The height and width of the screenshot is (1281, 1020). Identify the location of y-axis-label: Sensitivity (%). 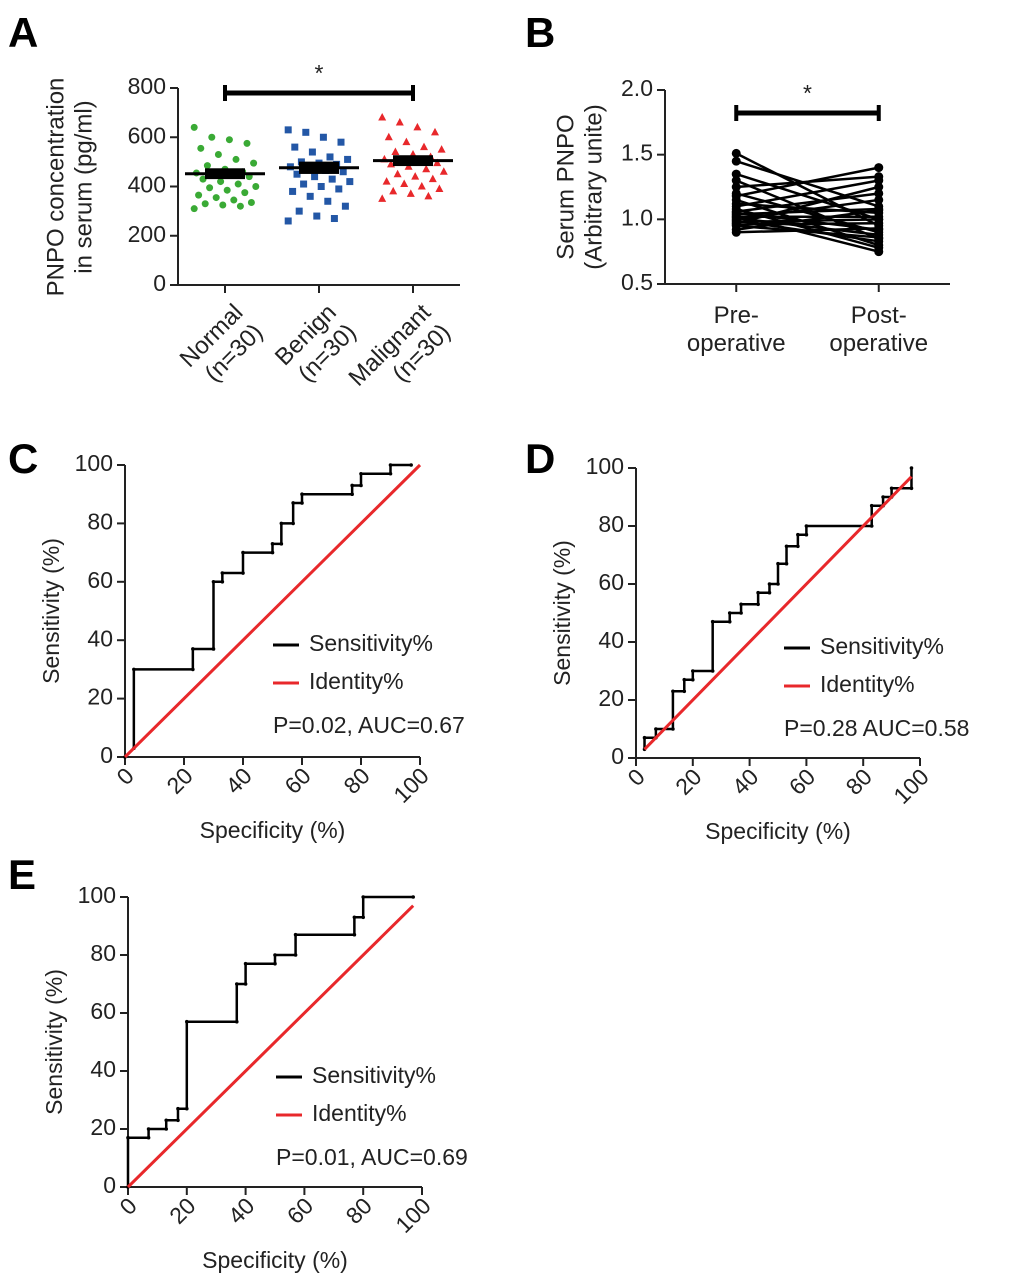
(562, 613).